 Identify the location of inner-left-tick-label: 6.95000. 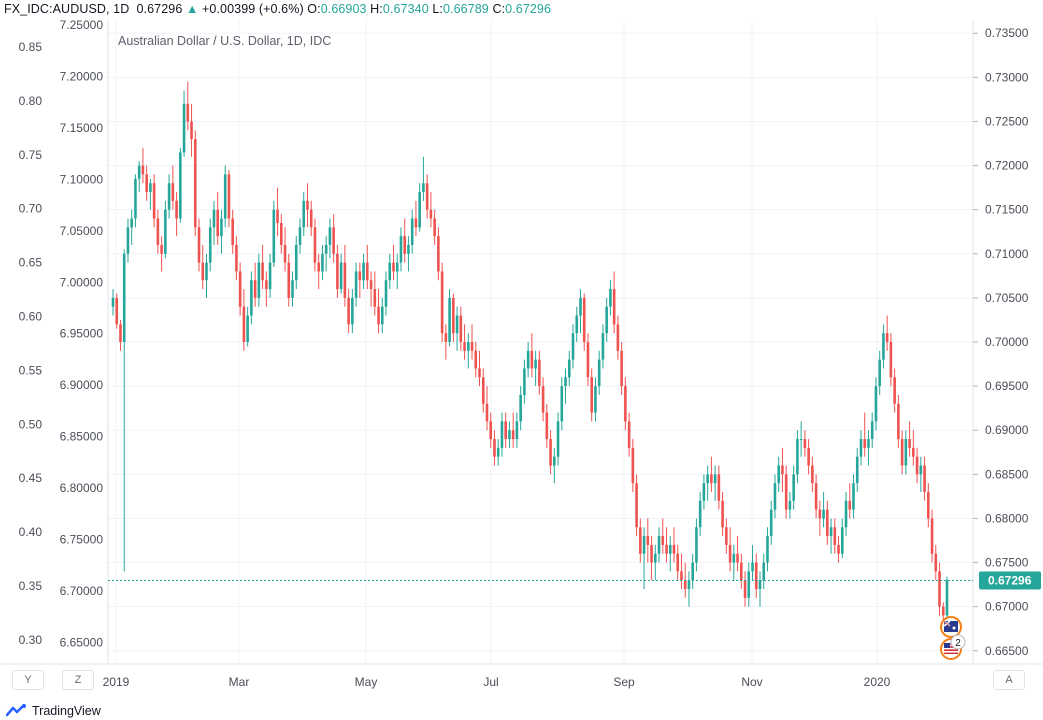
(82, 334).